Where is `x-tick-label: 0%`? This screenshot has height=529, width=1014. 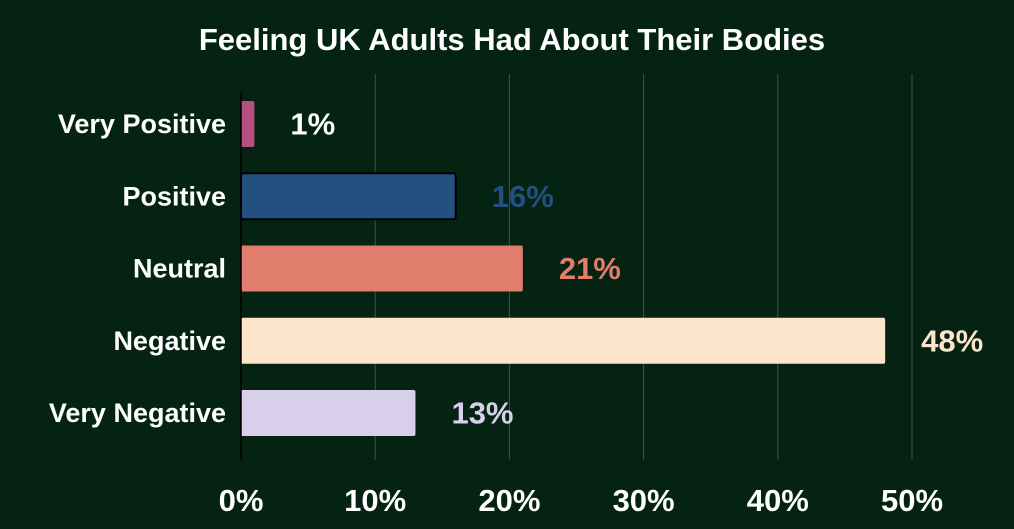
x-tick-label: 0% is located at coordinates (241, 500).